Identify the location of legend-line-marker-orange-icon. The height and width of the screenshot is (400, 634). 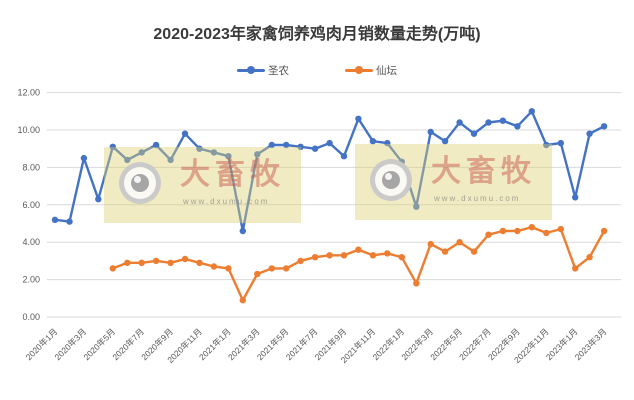
(359, 70).